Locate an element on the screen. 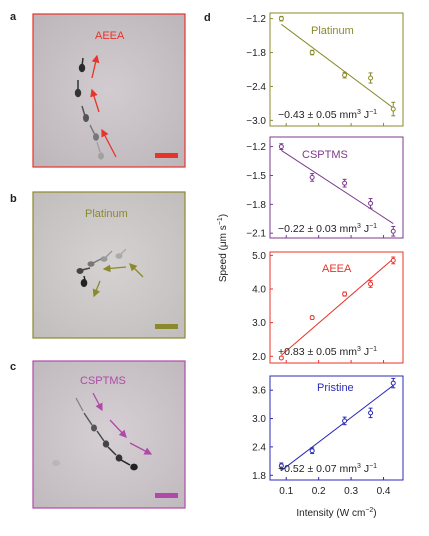 Image resolution: width=429 pixels, height=536 pixels. x-tick-labels: 0.1 0.2 0.3 0.4 is located at coordinates (335, 491).